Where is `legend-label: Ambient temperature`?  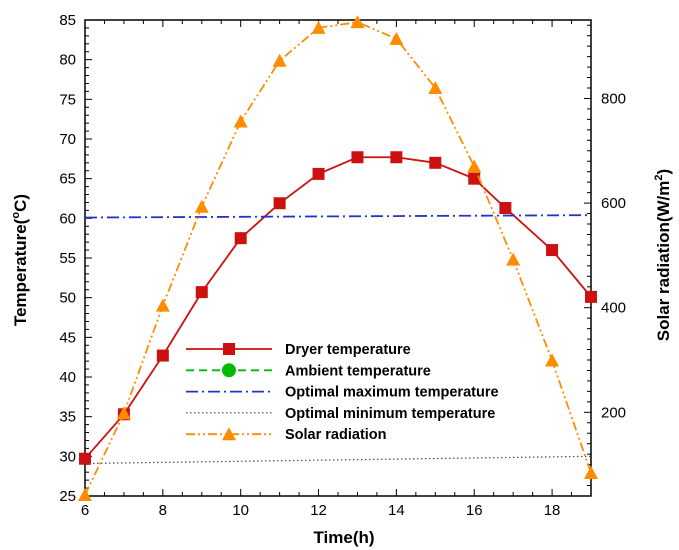
legend-label: Ambient temperature is located at coordinates (358, 371).